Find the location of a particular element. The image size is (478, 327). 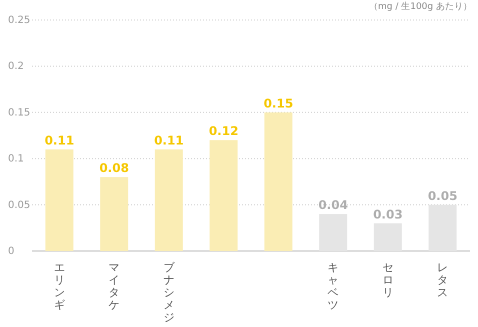

x-tick-label: レタス is located at coordinates (442, 280).